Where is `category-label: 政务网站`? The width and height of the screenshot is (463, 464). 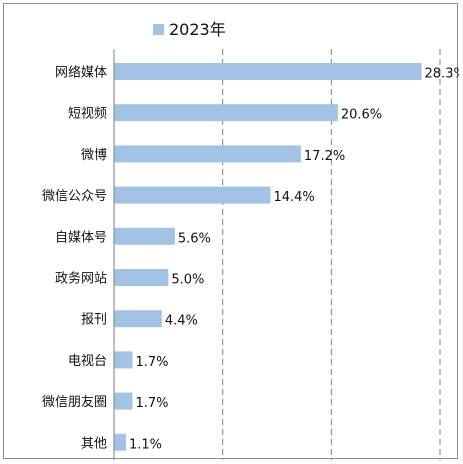 category-label: 政务网站 is located at coordinates (81, 279).